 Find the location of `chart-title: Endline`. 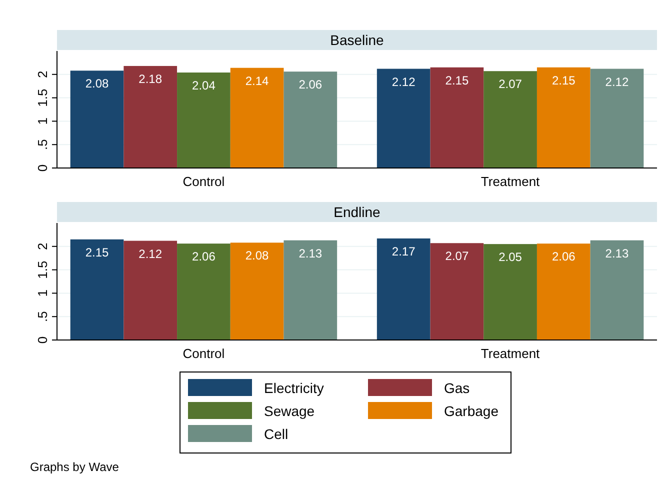

chart-title: Endline is located at coordinates (357, 212).